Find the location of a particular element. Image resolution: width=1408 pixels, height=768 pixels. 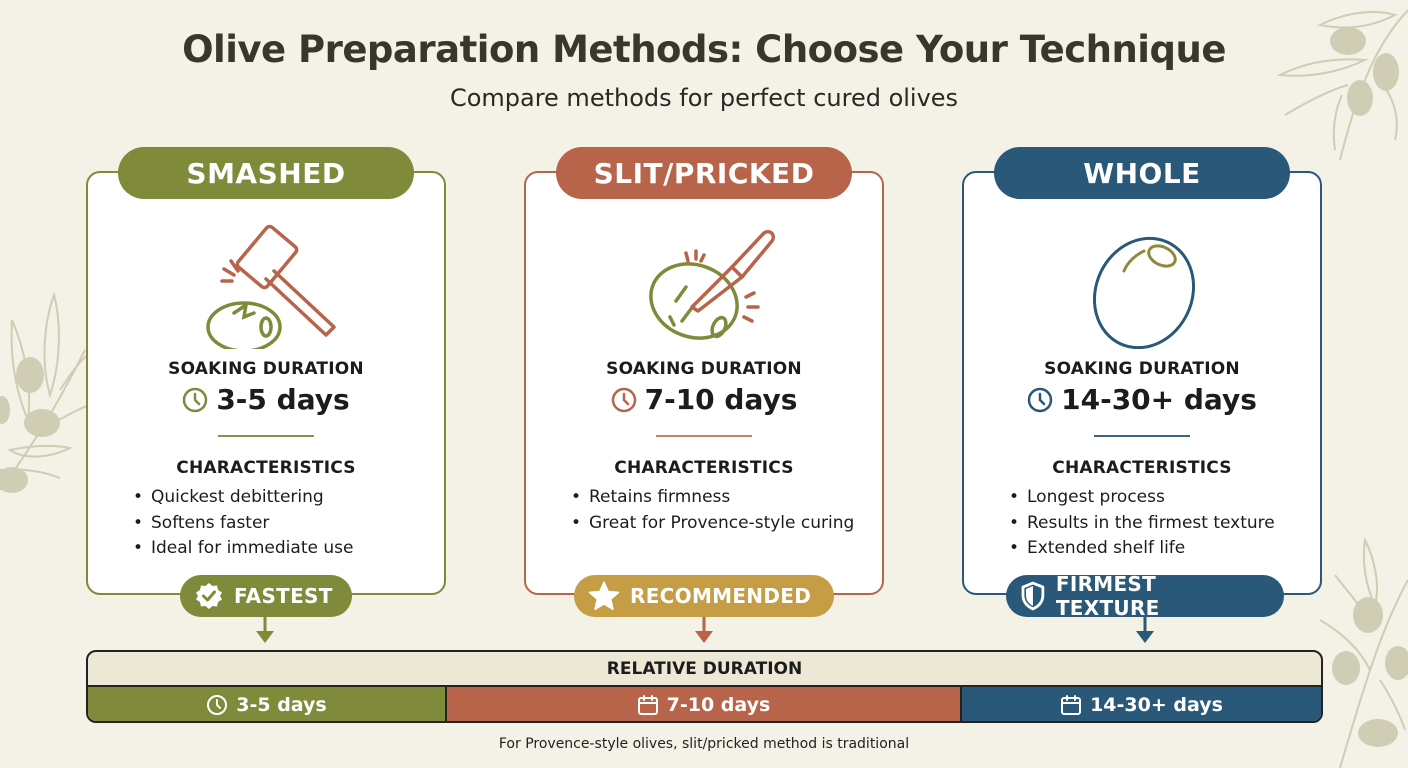

badge-fastest: FASTEST is located at coordinates (266, 596).